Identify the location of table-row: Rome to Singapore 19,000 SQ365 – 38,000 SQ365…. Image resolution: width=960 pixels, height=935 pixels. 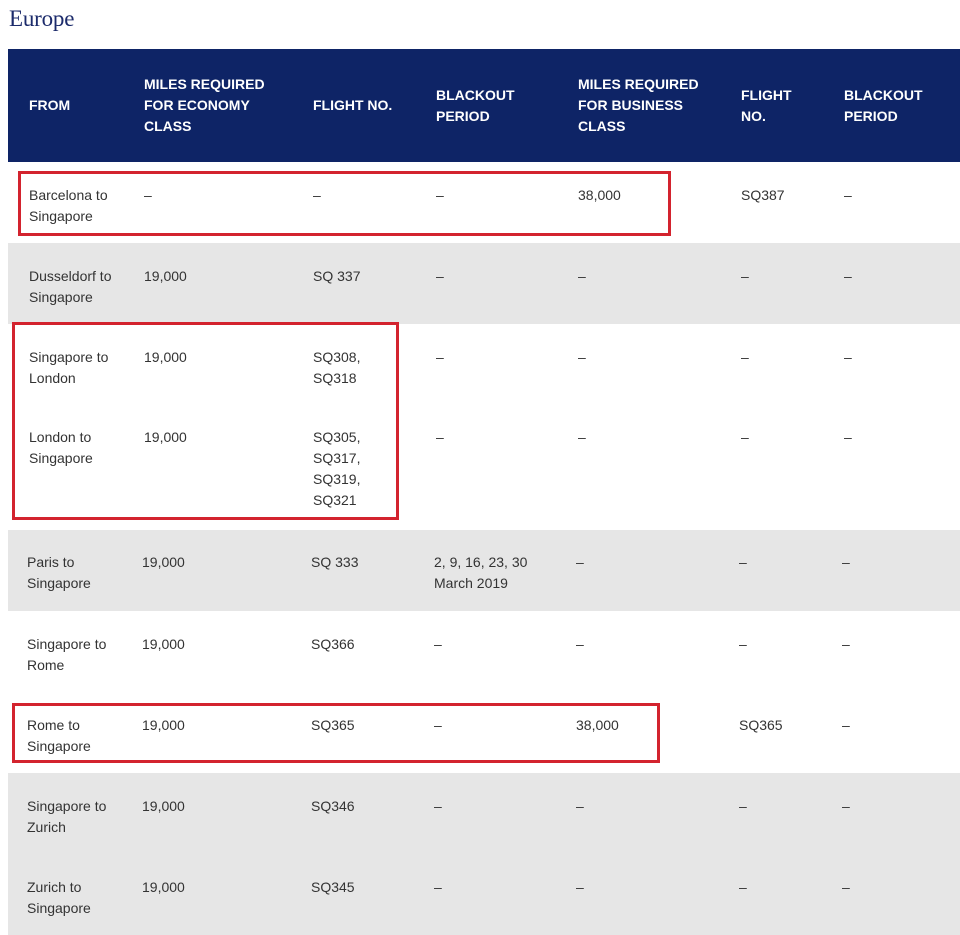
(484, 732).